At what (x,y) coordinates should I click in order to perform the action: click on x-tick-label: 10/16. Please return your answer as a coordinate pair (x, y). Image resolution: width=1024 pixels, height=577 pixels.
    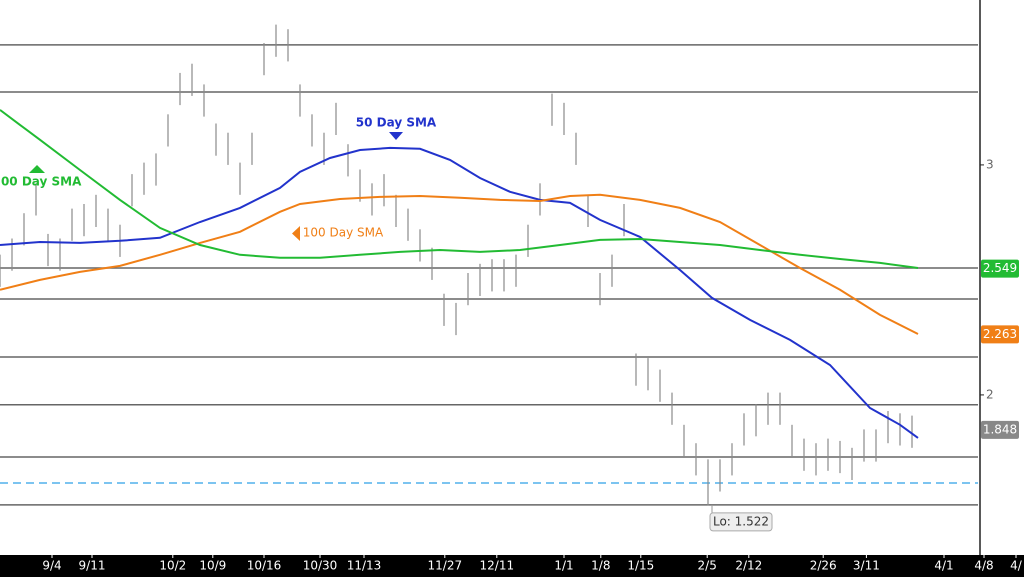
    Looking at the image, I should click on (264, 566).